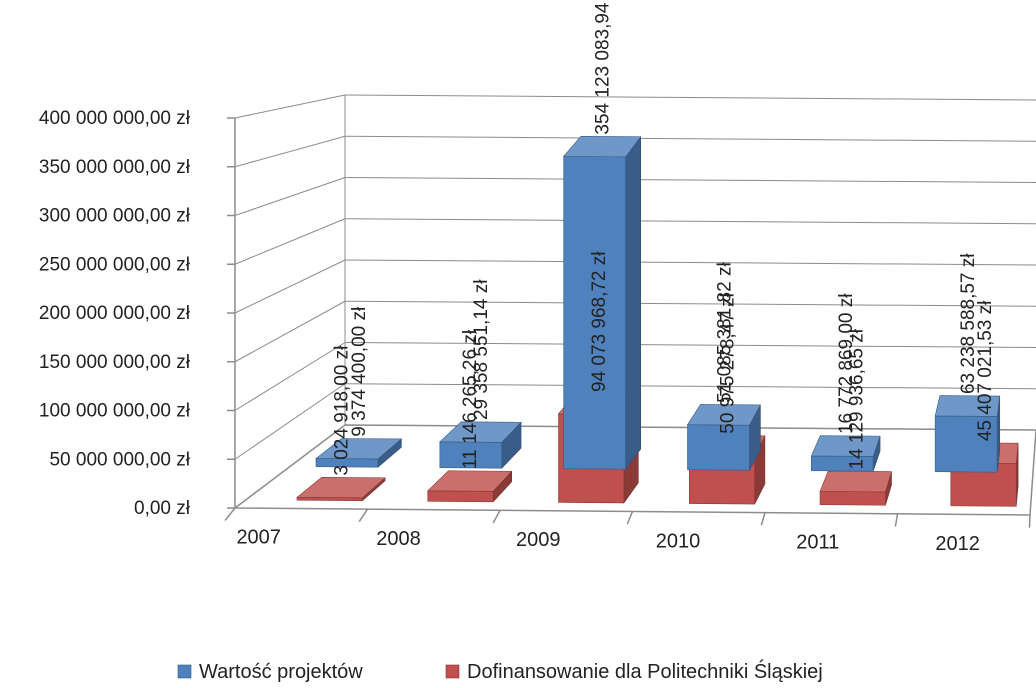  I want to click on data-label: 354 123 083,94 zł, so click(603, 67).